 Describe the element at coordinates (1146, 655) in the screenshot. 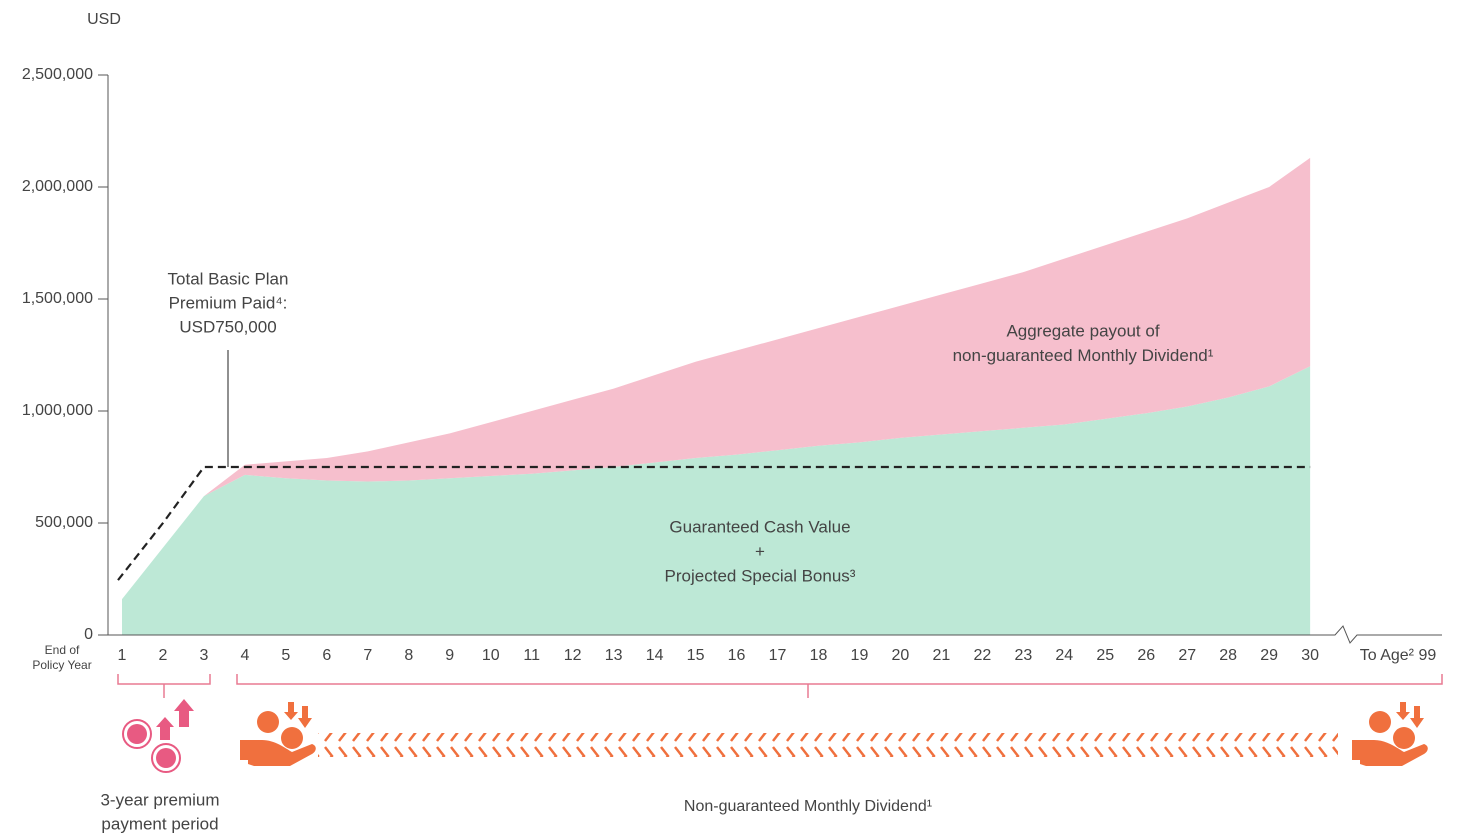

I see `x-tick-label: 26` at that location.